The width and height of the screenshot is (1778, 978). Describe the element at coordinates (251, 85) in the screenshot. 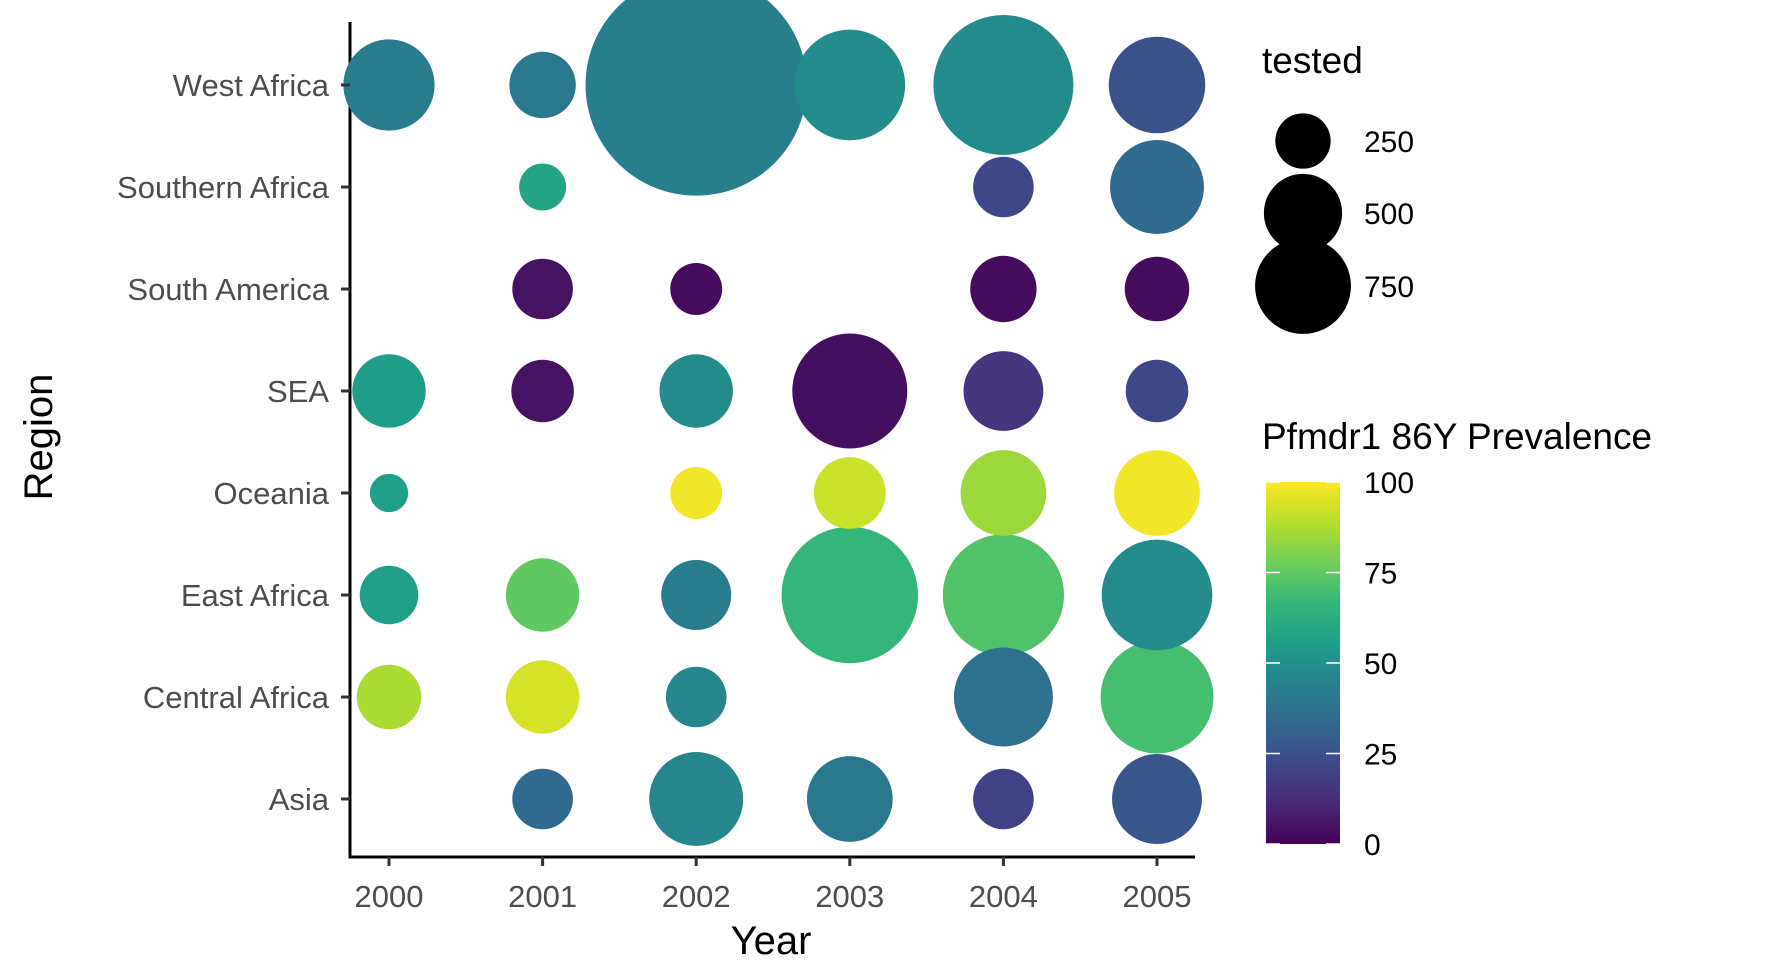

I see `y-tick-label: West Africa` at that location.